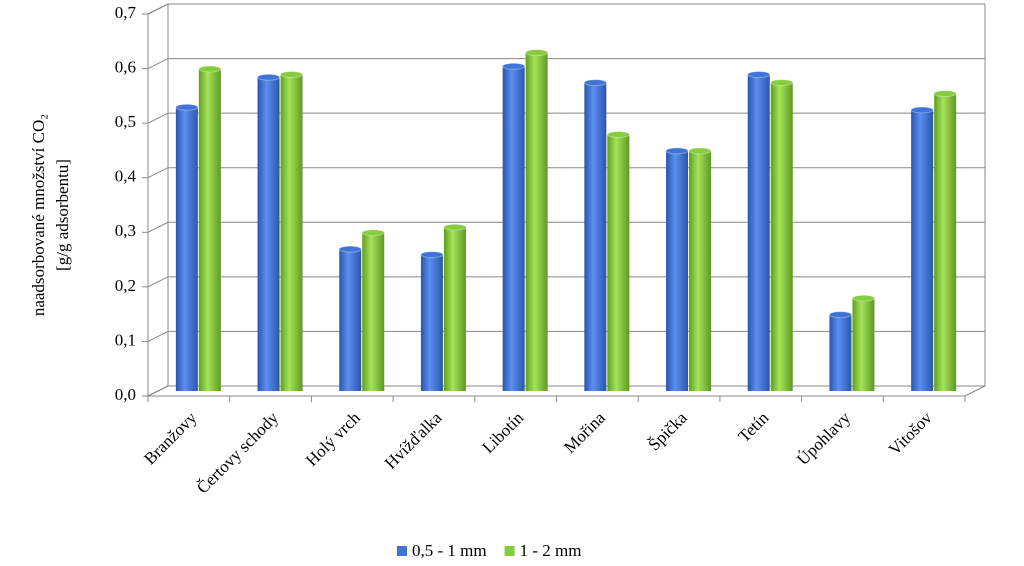 The image size is (1024, 566). I want to click on x-tick-label: Mořina, so click(584, 432).